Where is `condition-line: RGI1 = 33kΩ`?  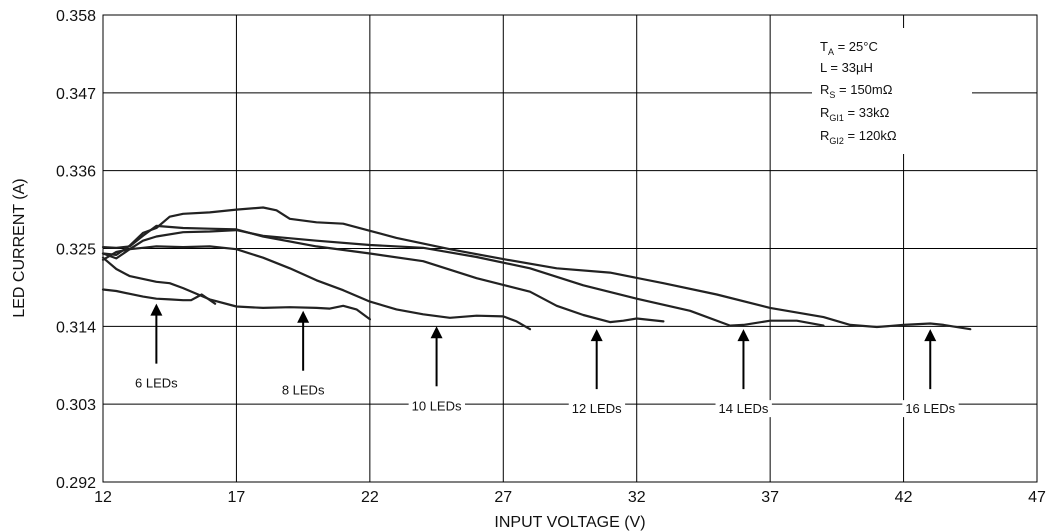
condition-line: RGI1 = 33kΩ is located at coordinates (855, 114).